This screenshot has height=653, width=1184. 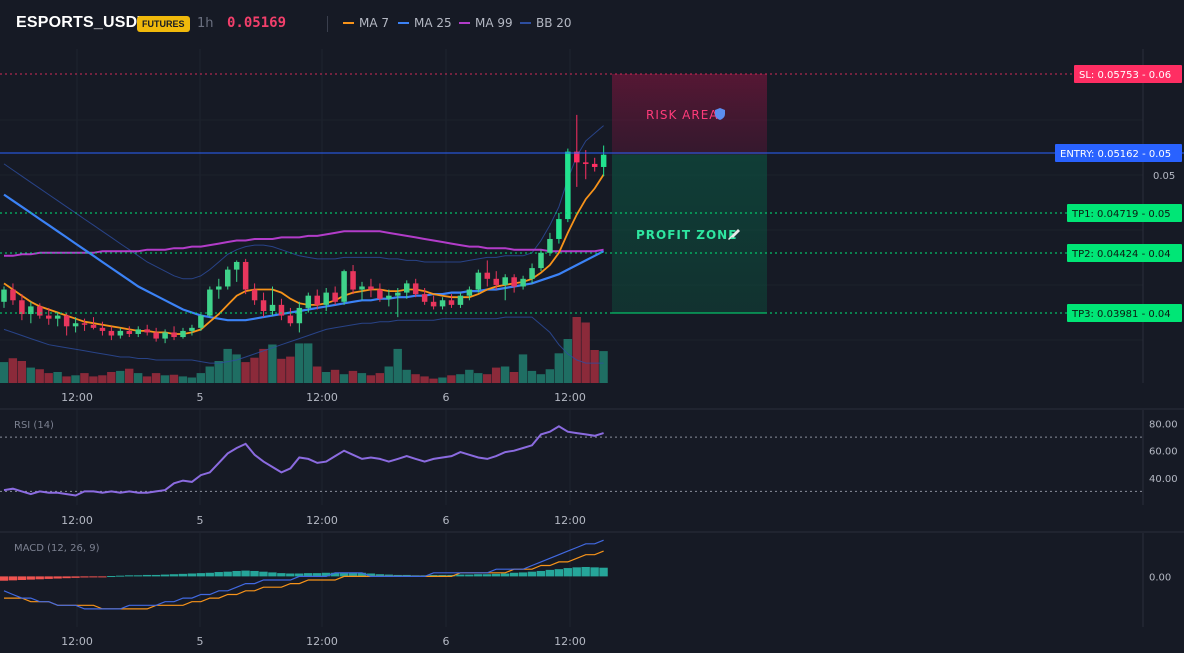 What do you see at coordinates (304, 580) in the screenshot?
I see `macd-signal-line` at bounding box center [304, 580].